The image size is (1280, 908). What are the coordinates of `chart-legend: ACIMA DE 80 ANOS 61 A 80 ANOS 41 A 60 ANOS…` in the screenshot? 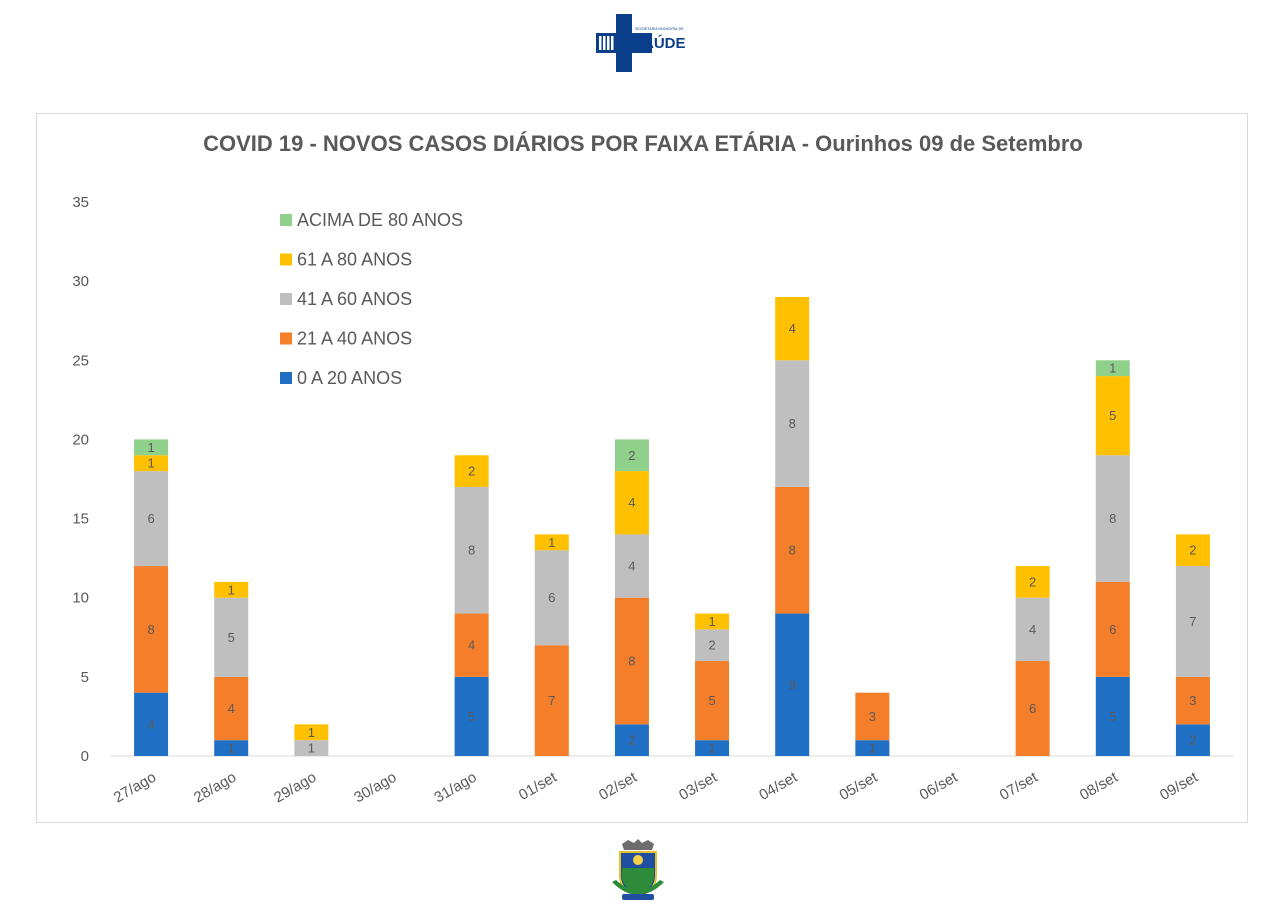 It's located at (371, 299).